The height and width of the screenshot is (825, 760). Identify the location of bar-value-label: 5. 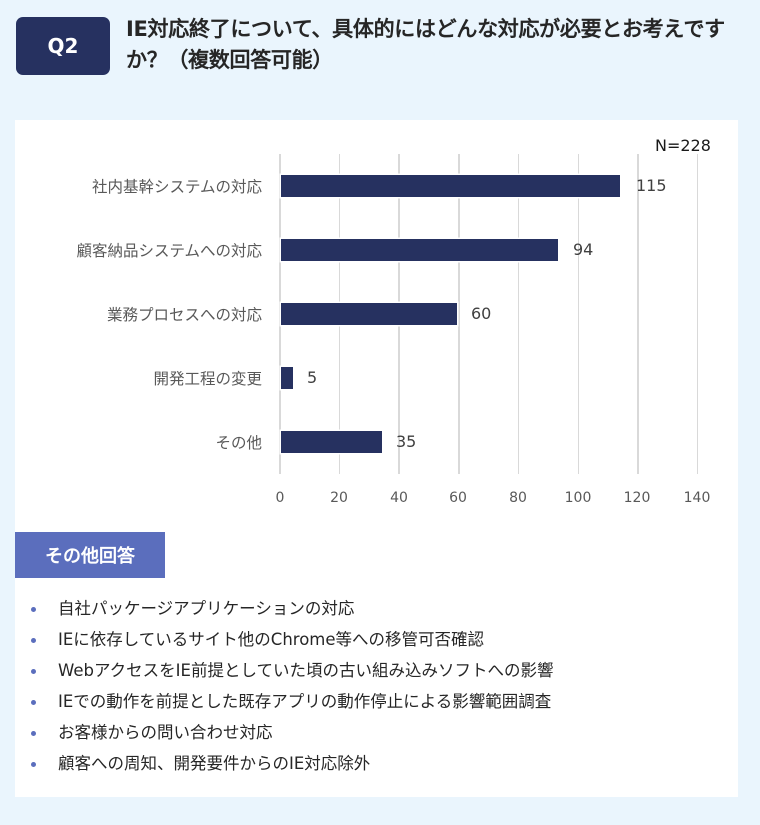
(312, 377).